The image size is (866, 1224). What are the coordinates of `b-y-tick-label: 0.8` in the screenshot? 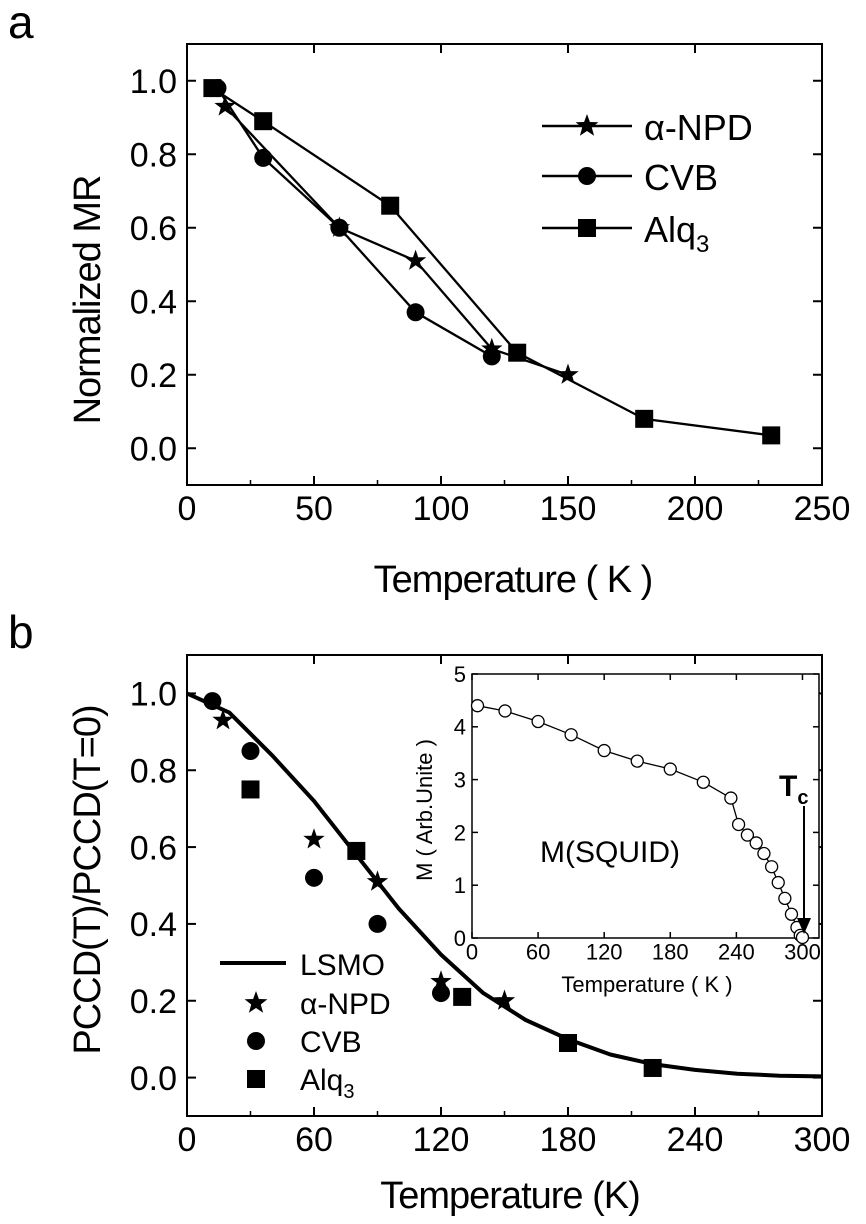 It's located at (153, 771).